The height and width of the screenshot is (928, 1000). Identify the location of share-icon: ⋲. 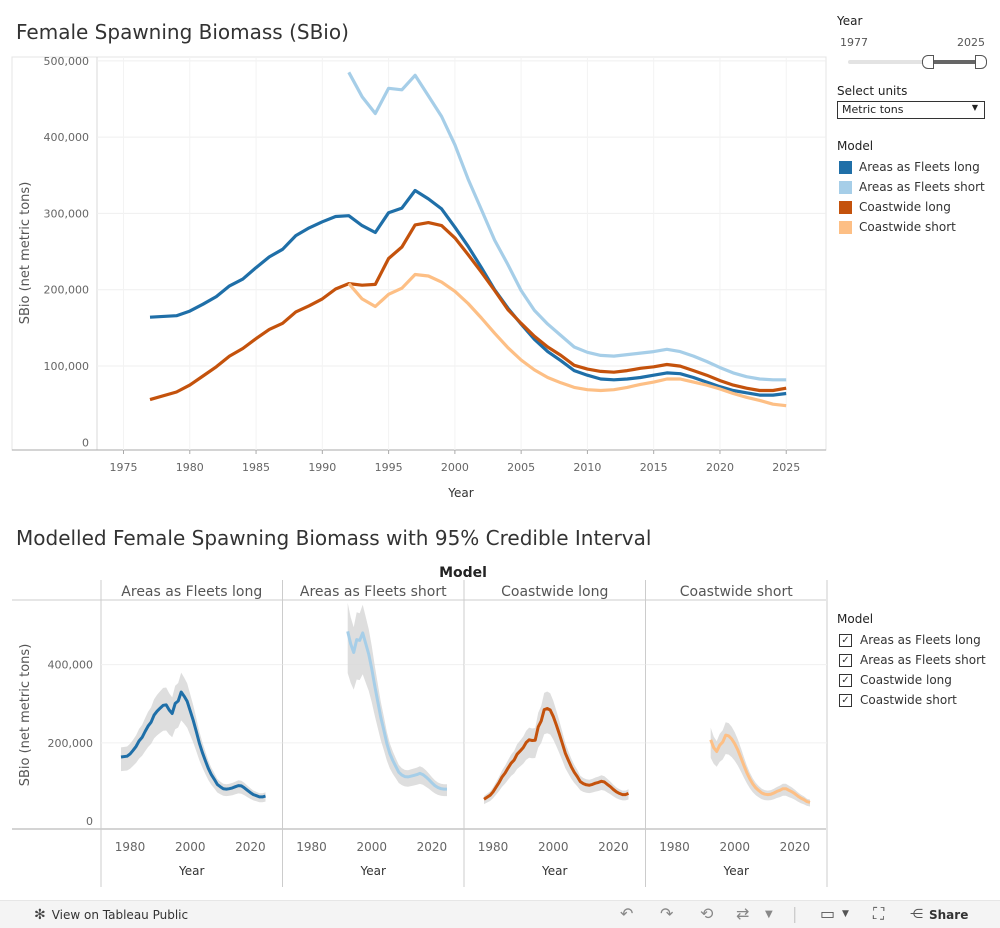
(916, 914).